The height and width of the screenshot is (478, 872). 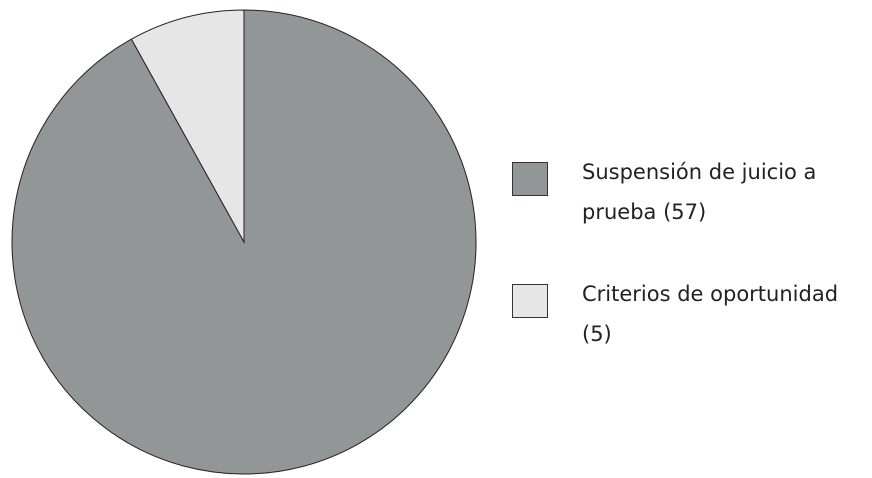 What do you see at coordinates (699, 192) in the screenshot?
I see `legend-label: Suspensión de juicio a prueba (57)` at bounding box center [699, 192].